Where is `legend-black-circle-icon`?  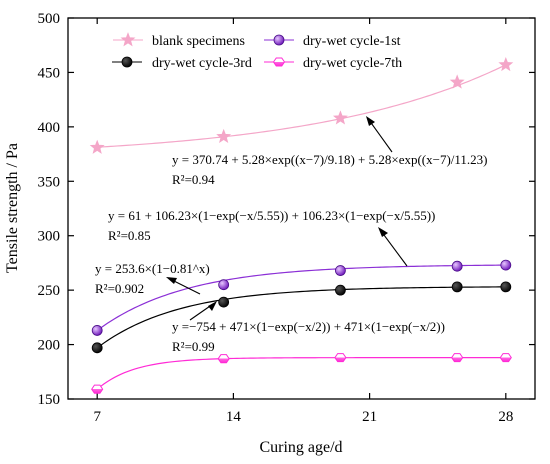
legend-black-circle-icon is located at coordinates (127, 62).